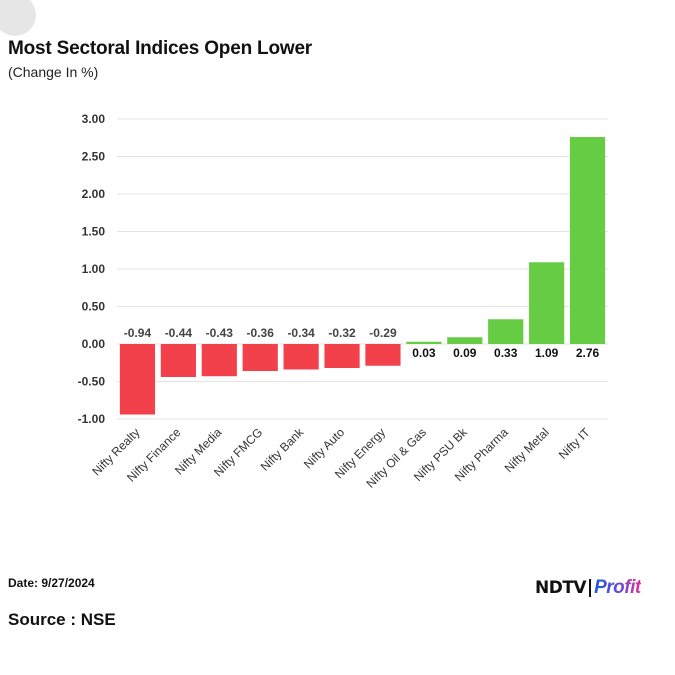 The image size is (675, 675). I want to click on x-tick-label: Nifty Bank, so click(282, 449).